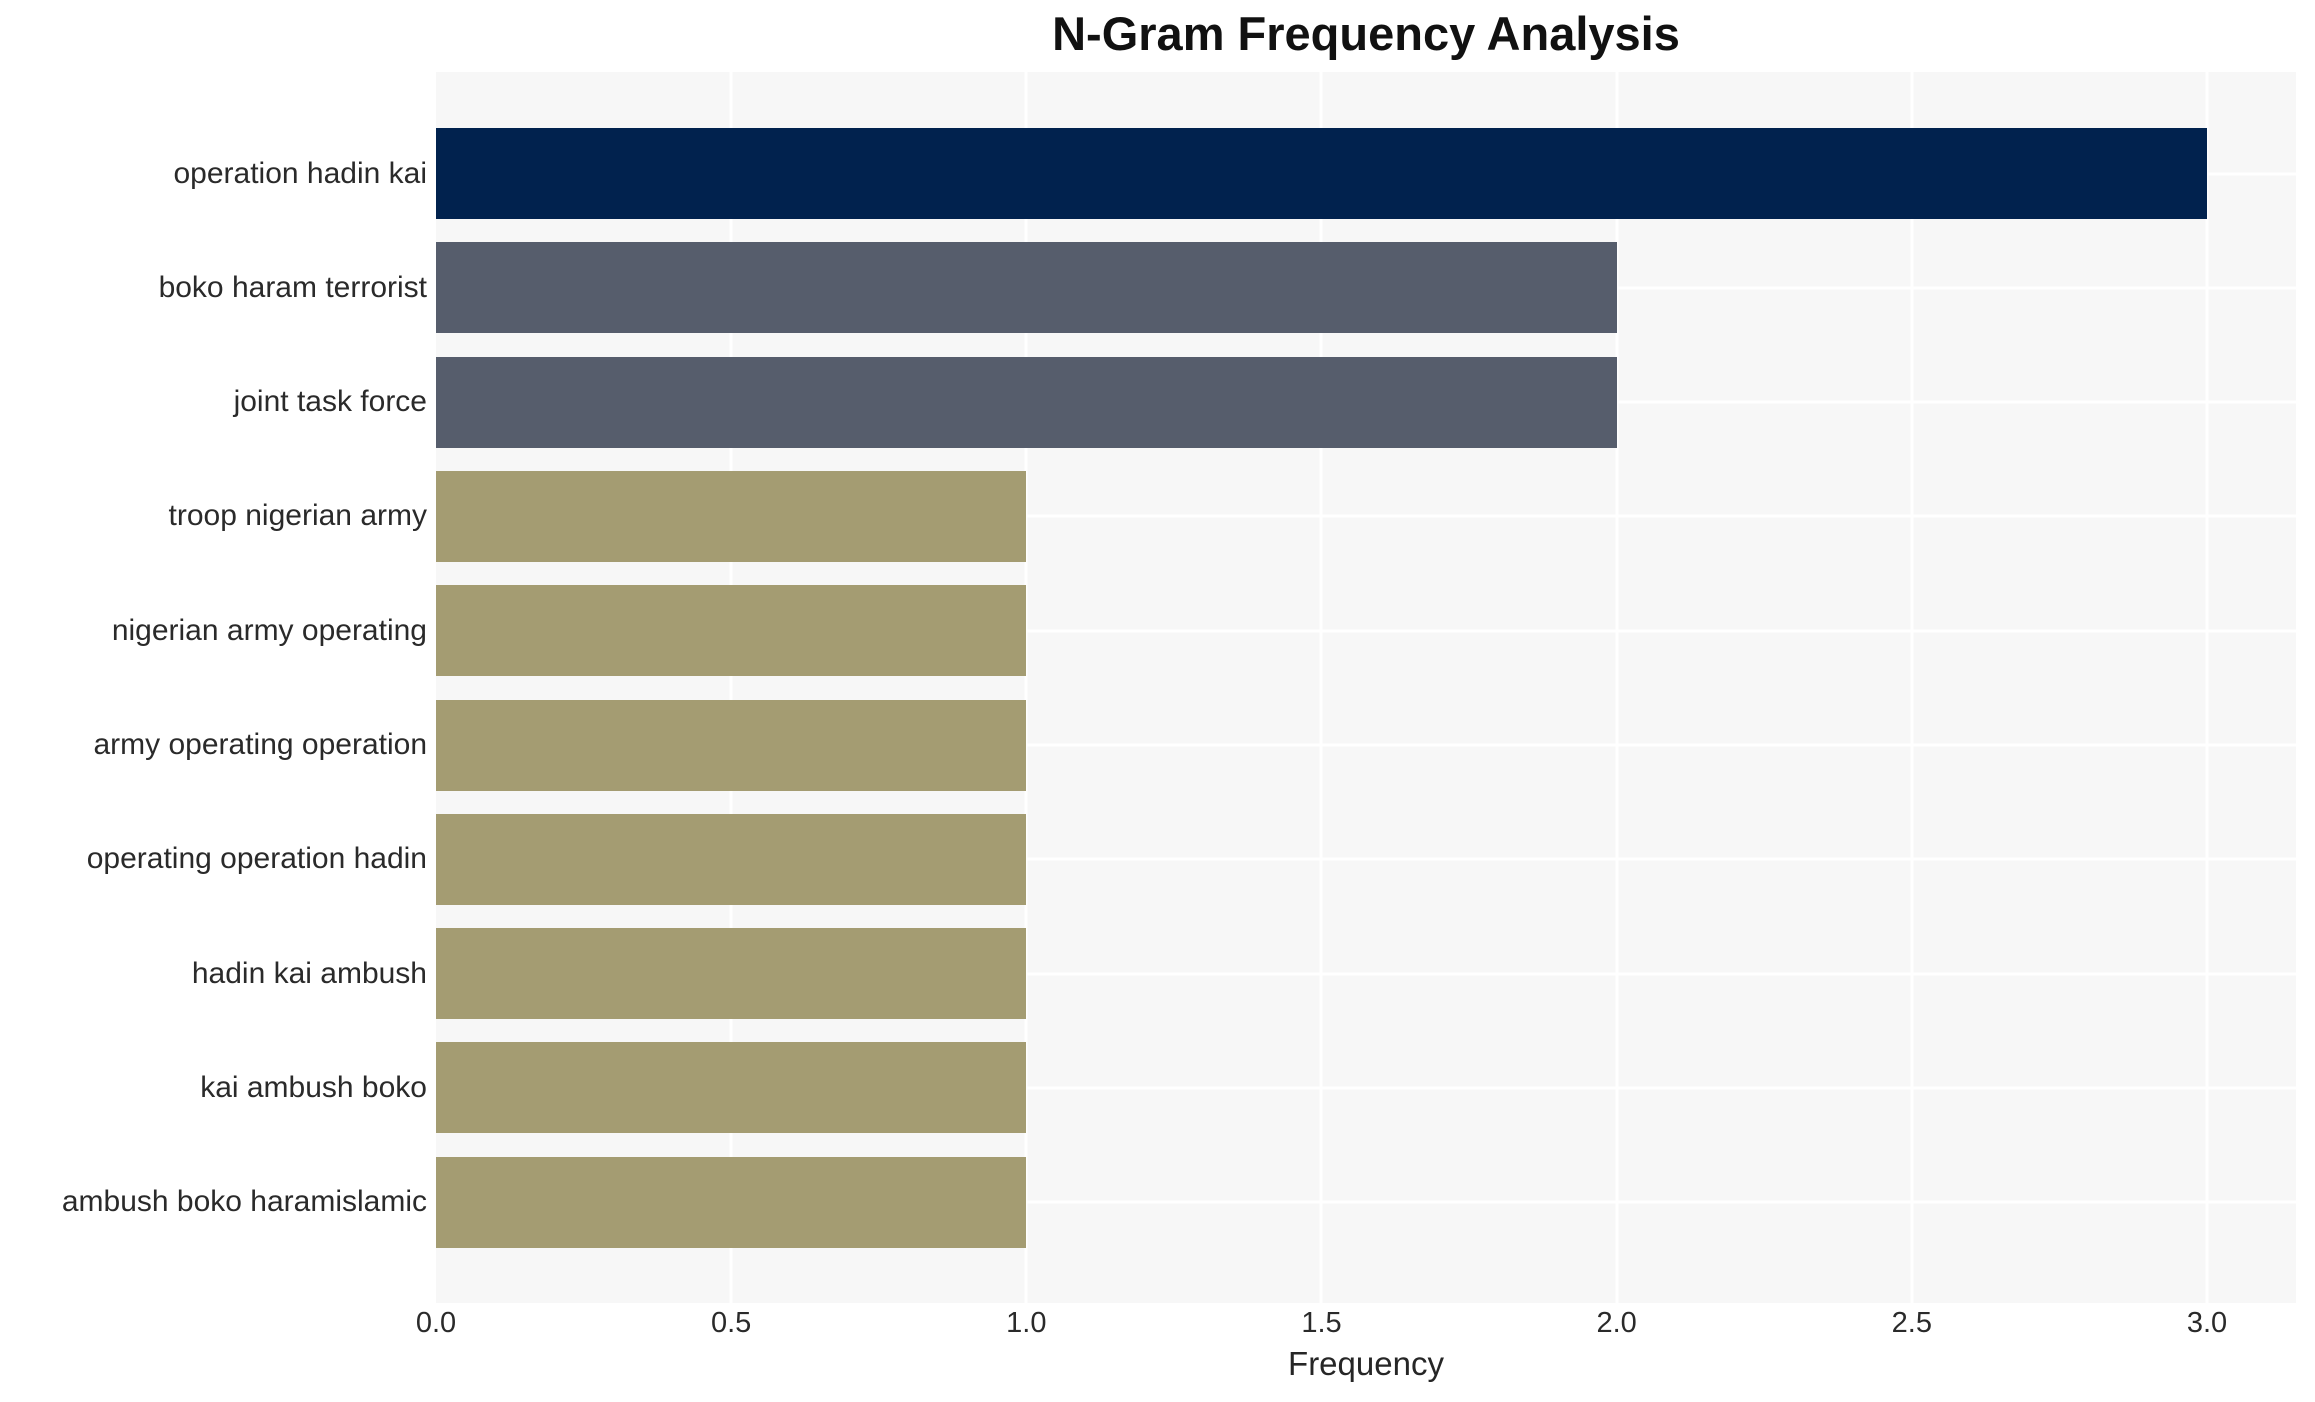 The height and width of the screenshot is (1402, 2315). I want to click on y-tick-label: troop nigerian army, so click(297, 516).